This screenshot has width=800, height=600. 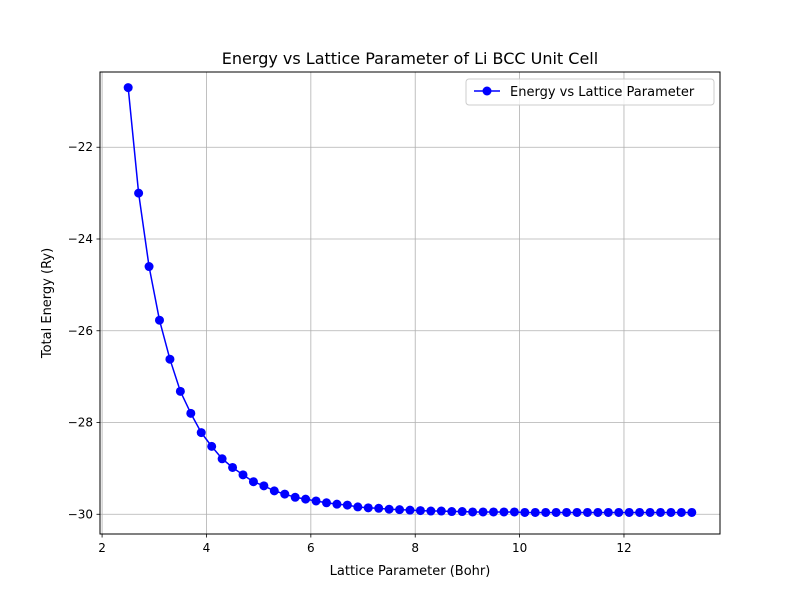 I want to click on legend-box, so click(x=590, y=92).